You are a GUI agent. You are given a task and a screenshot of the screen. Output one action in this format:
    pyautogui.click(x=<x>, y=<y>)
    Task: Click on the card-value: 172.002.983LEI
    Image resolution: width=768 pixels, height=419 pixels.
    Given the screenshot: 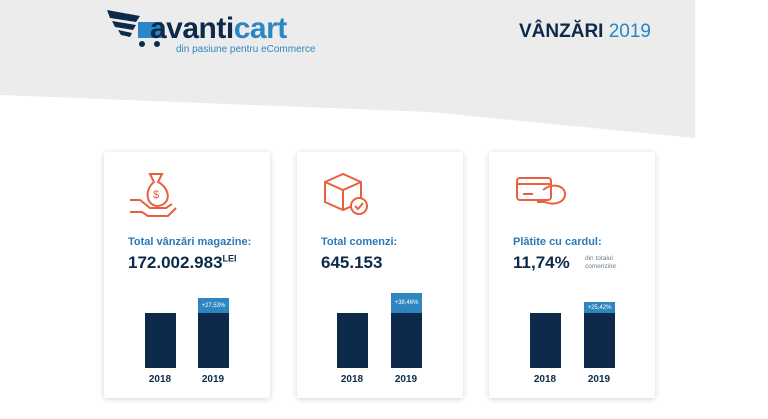 What is the action you would take?
    pyautogui.click(x=182, y=263)
    